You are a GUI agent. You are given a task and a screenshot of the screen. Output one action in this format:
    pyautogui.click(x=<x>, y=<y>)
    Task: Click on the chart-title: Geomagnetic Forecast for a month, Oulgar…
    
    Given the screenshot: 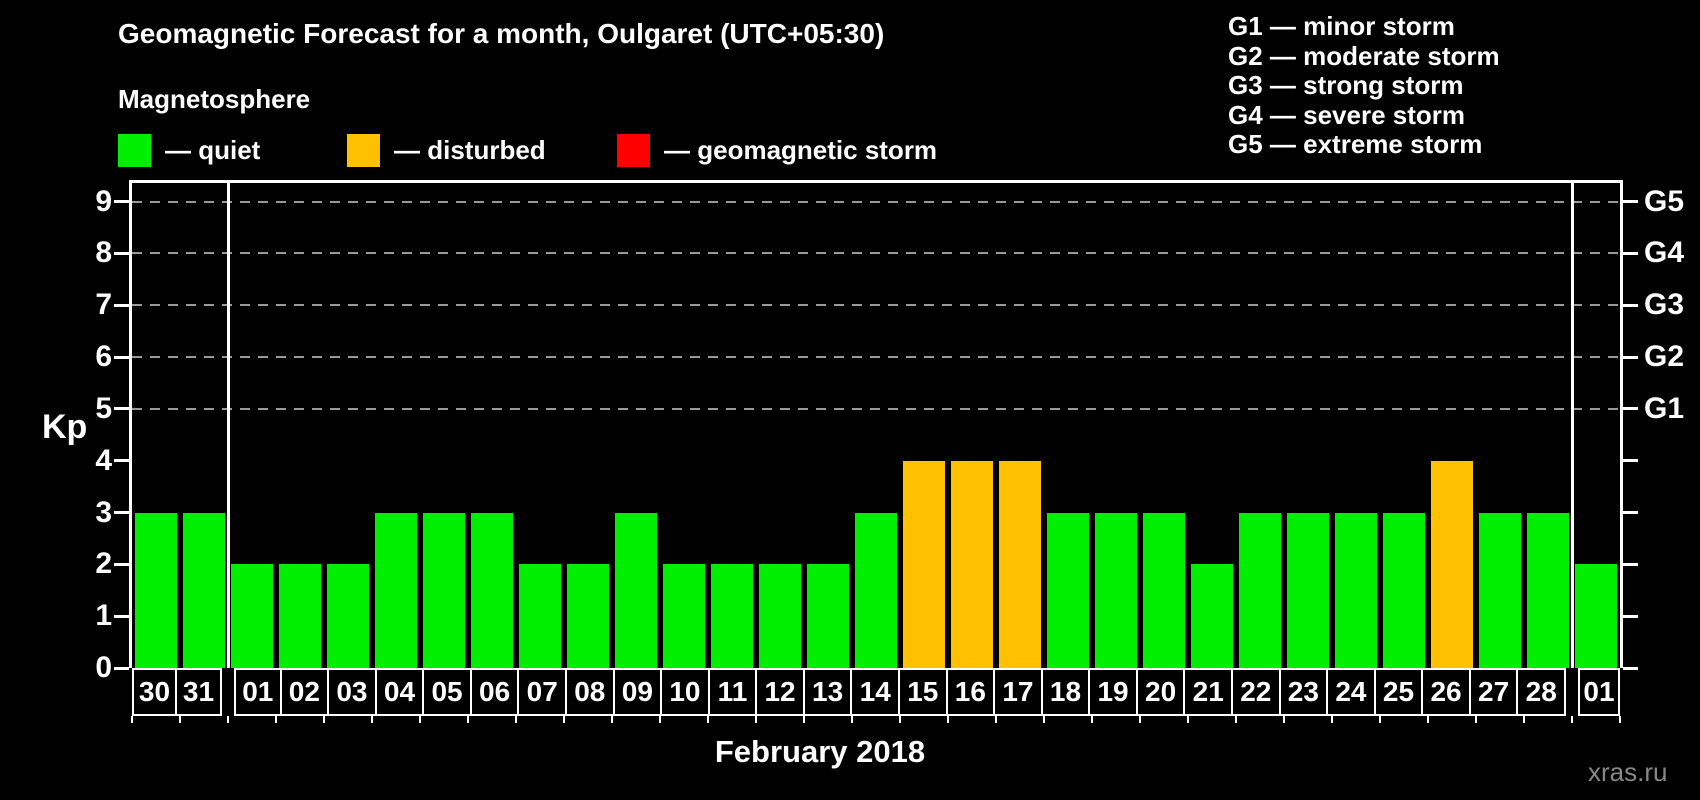 What is the action you would take?
    pyautogui.click(x=501, y=33)
    